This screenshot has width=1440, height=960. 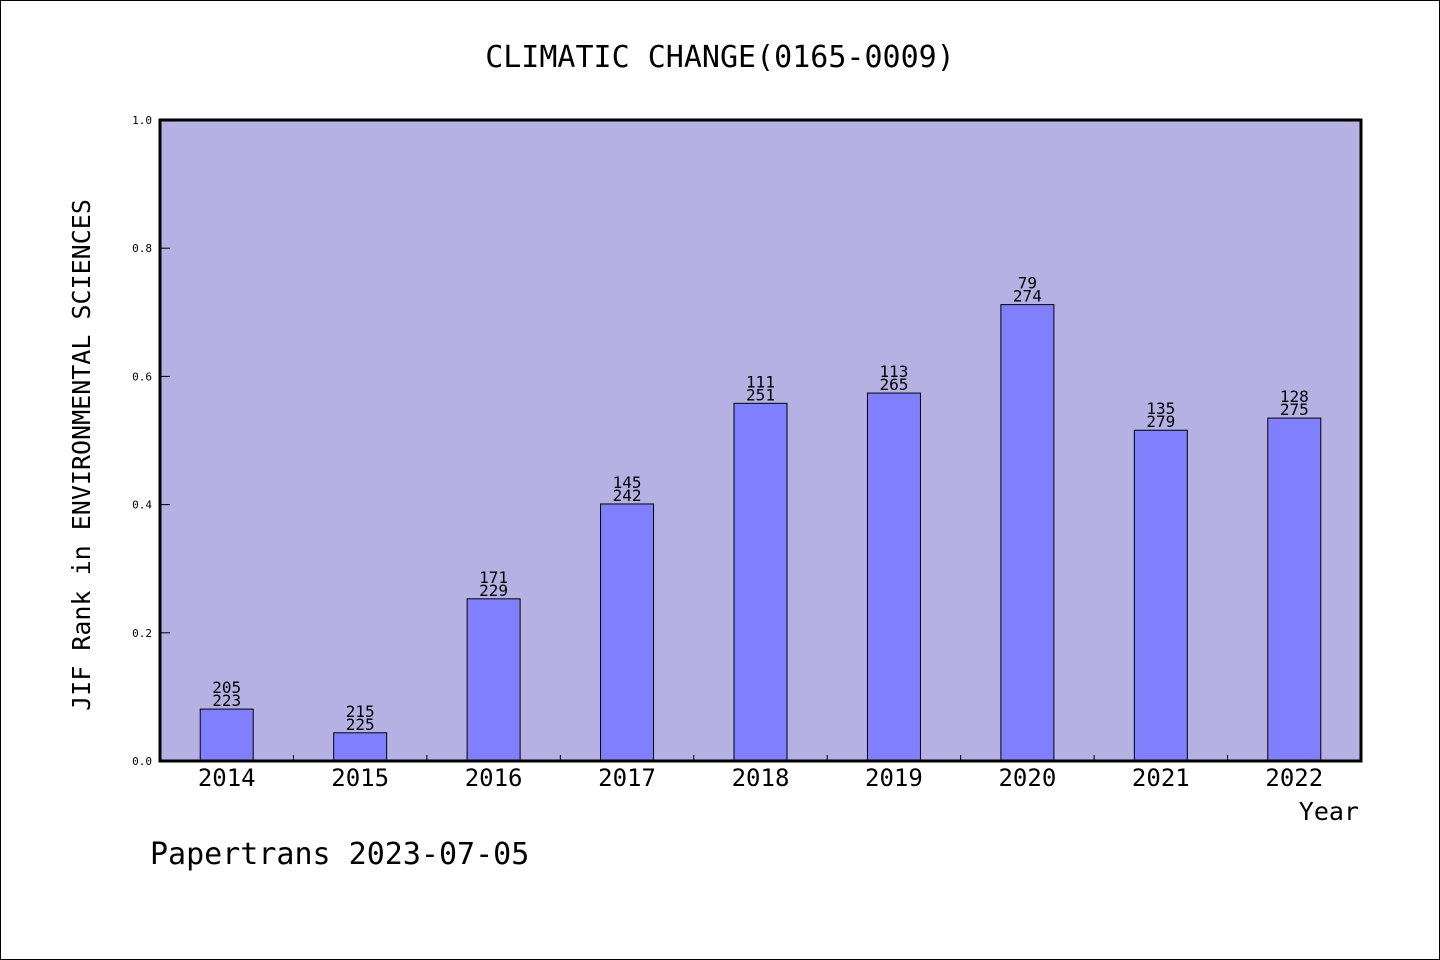 What do you see at coordinates (1027, 296) in the screenshot?
I see `bar-total-label: 274` at bounding box center [1027, 296].